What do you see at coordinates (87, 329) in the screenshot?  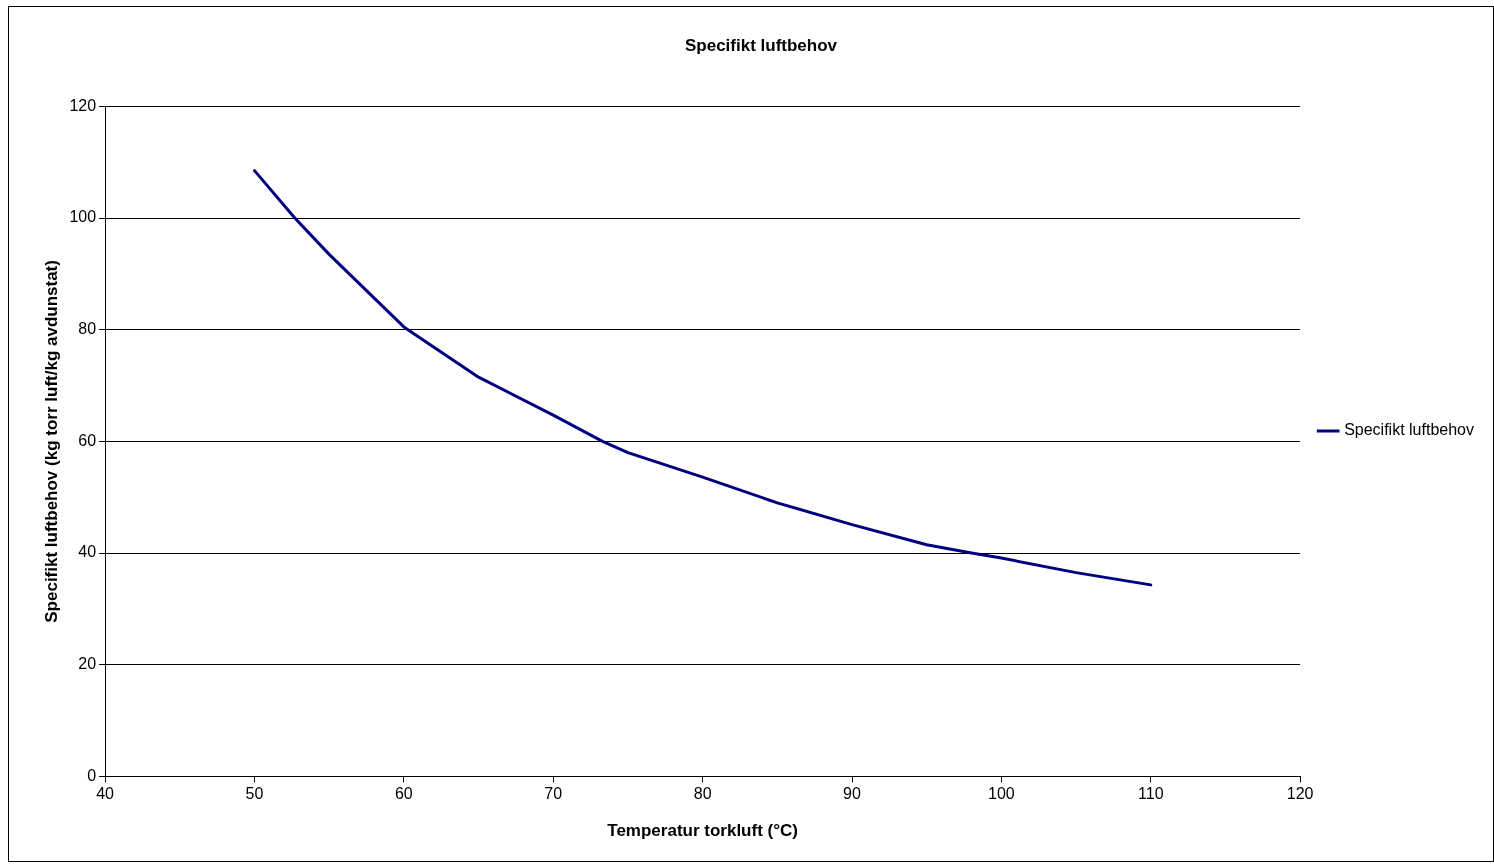 I see `y-tick-label: 80` at bounding box center [87, 329].